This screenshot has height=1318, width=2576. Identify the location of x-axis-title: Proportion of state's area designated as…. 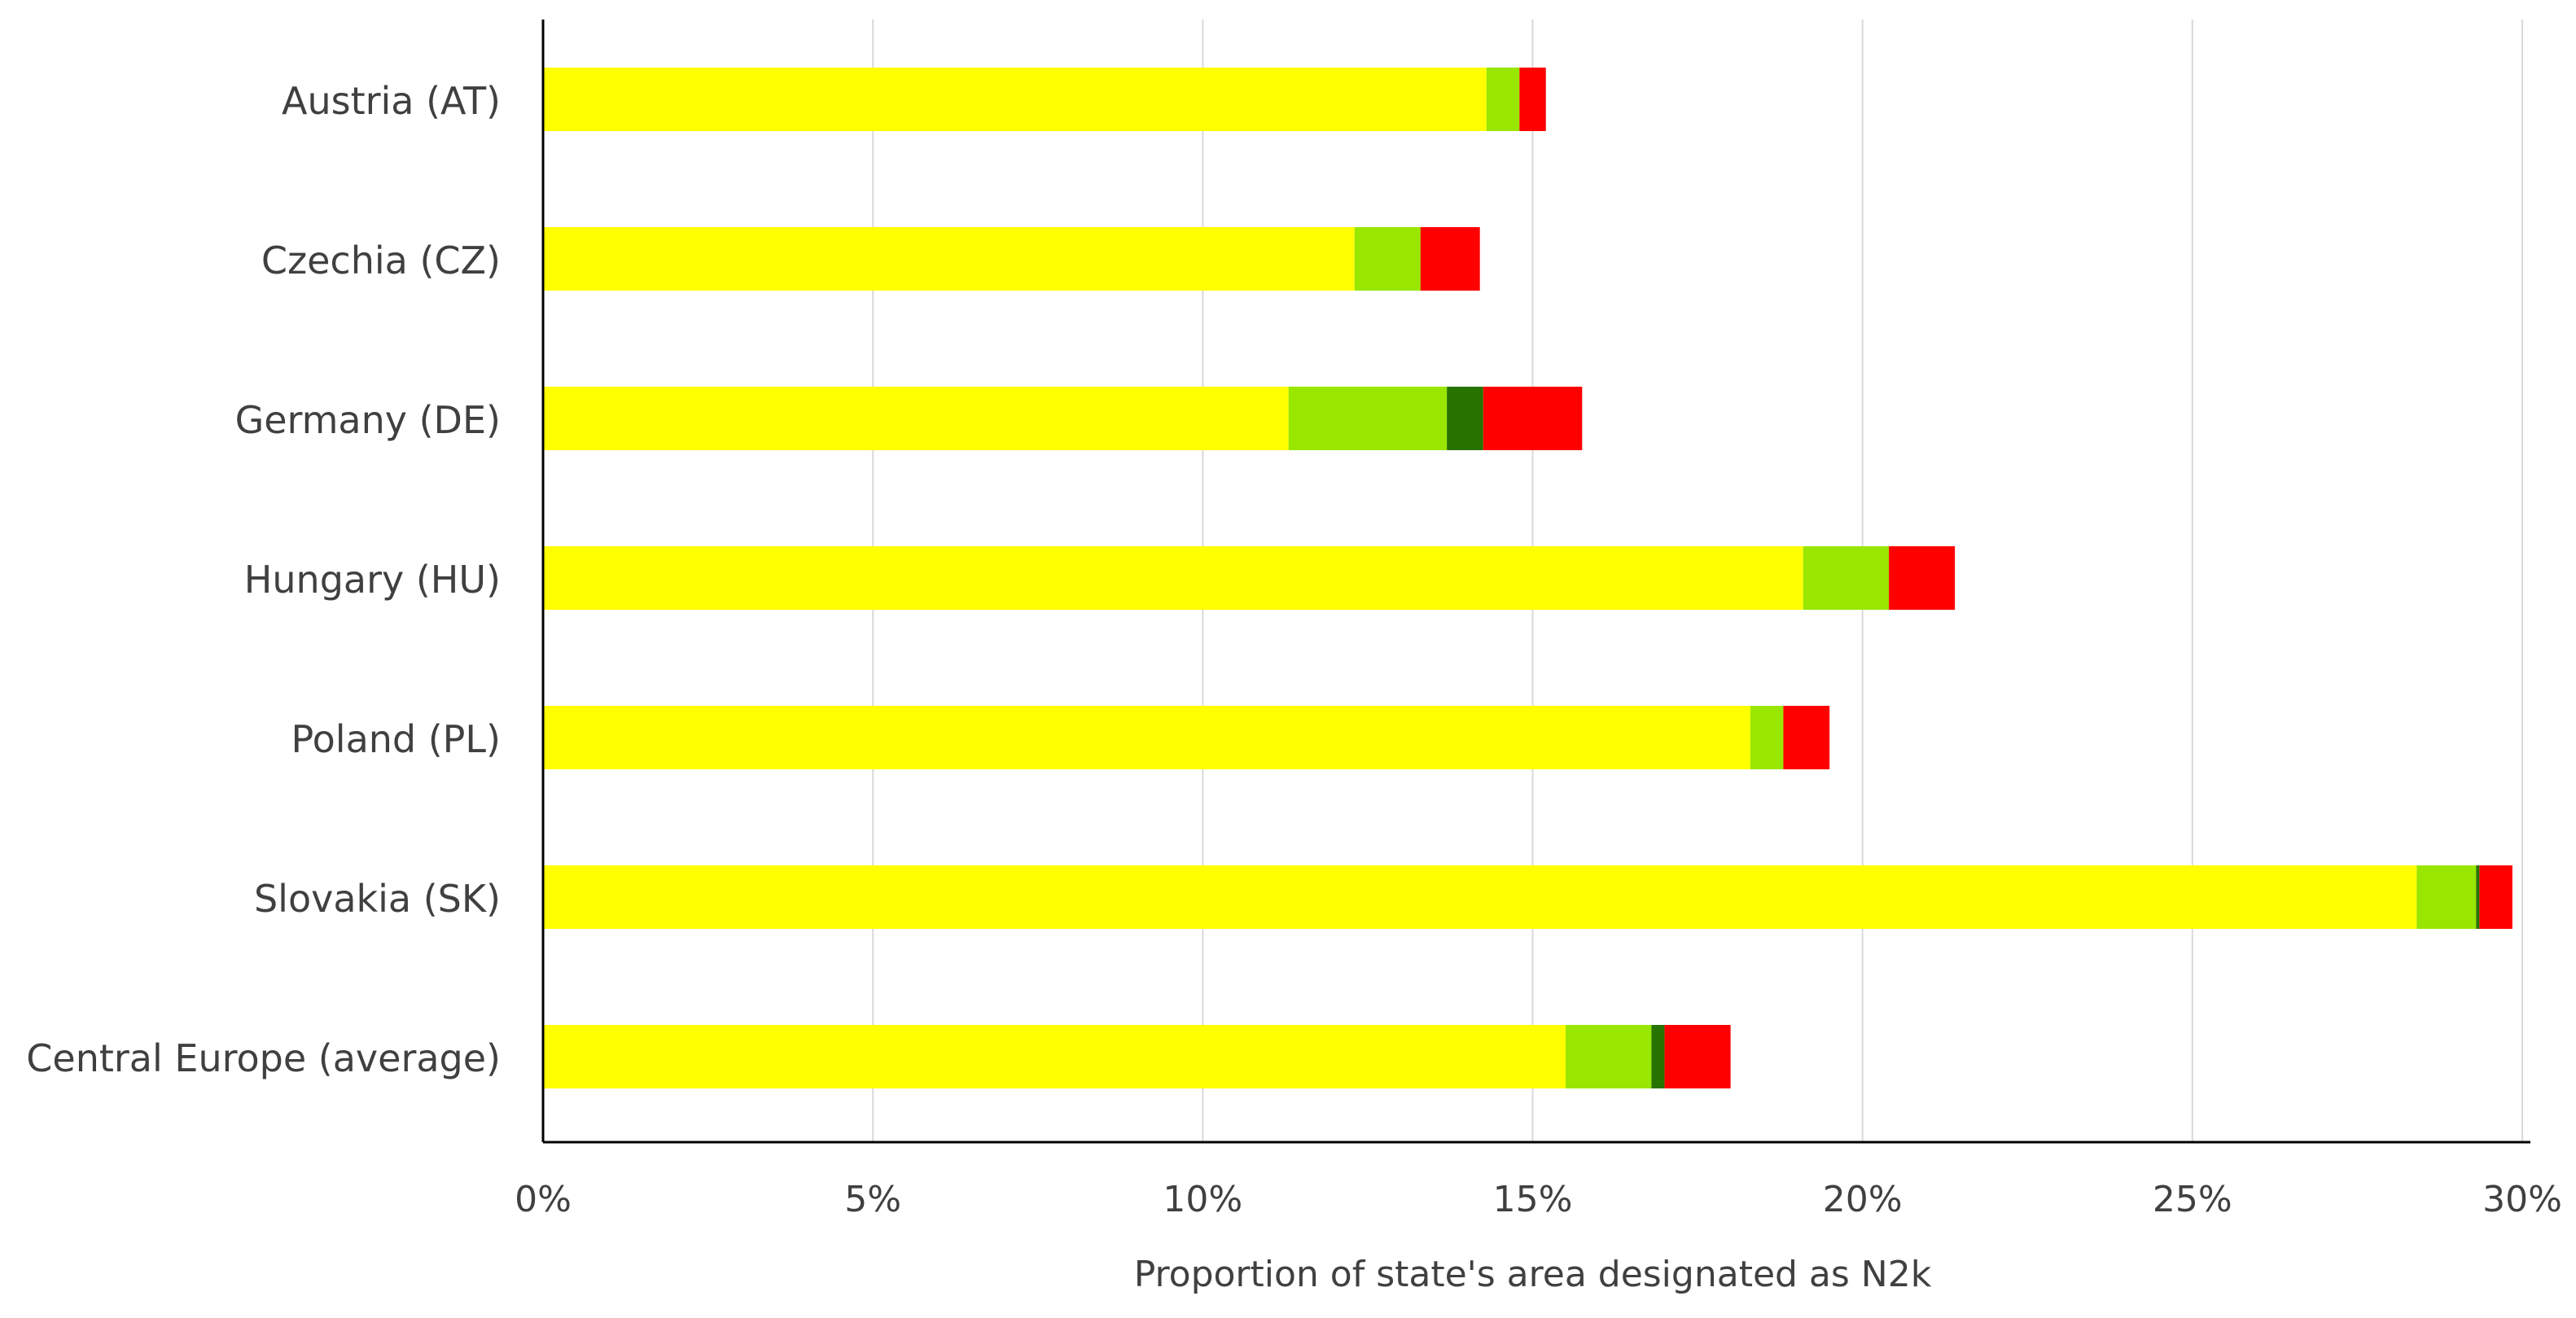
(1533, 1274).